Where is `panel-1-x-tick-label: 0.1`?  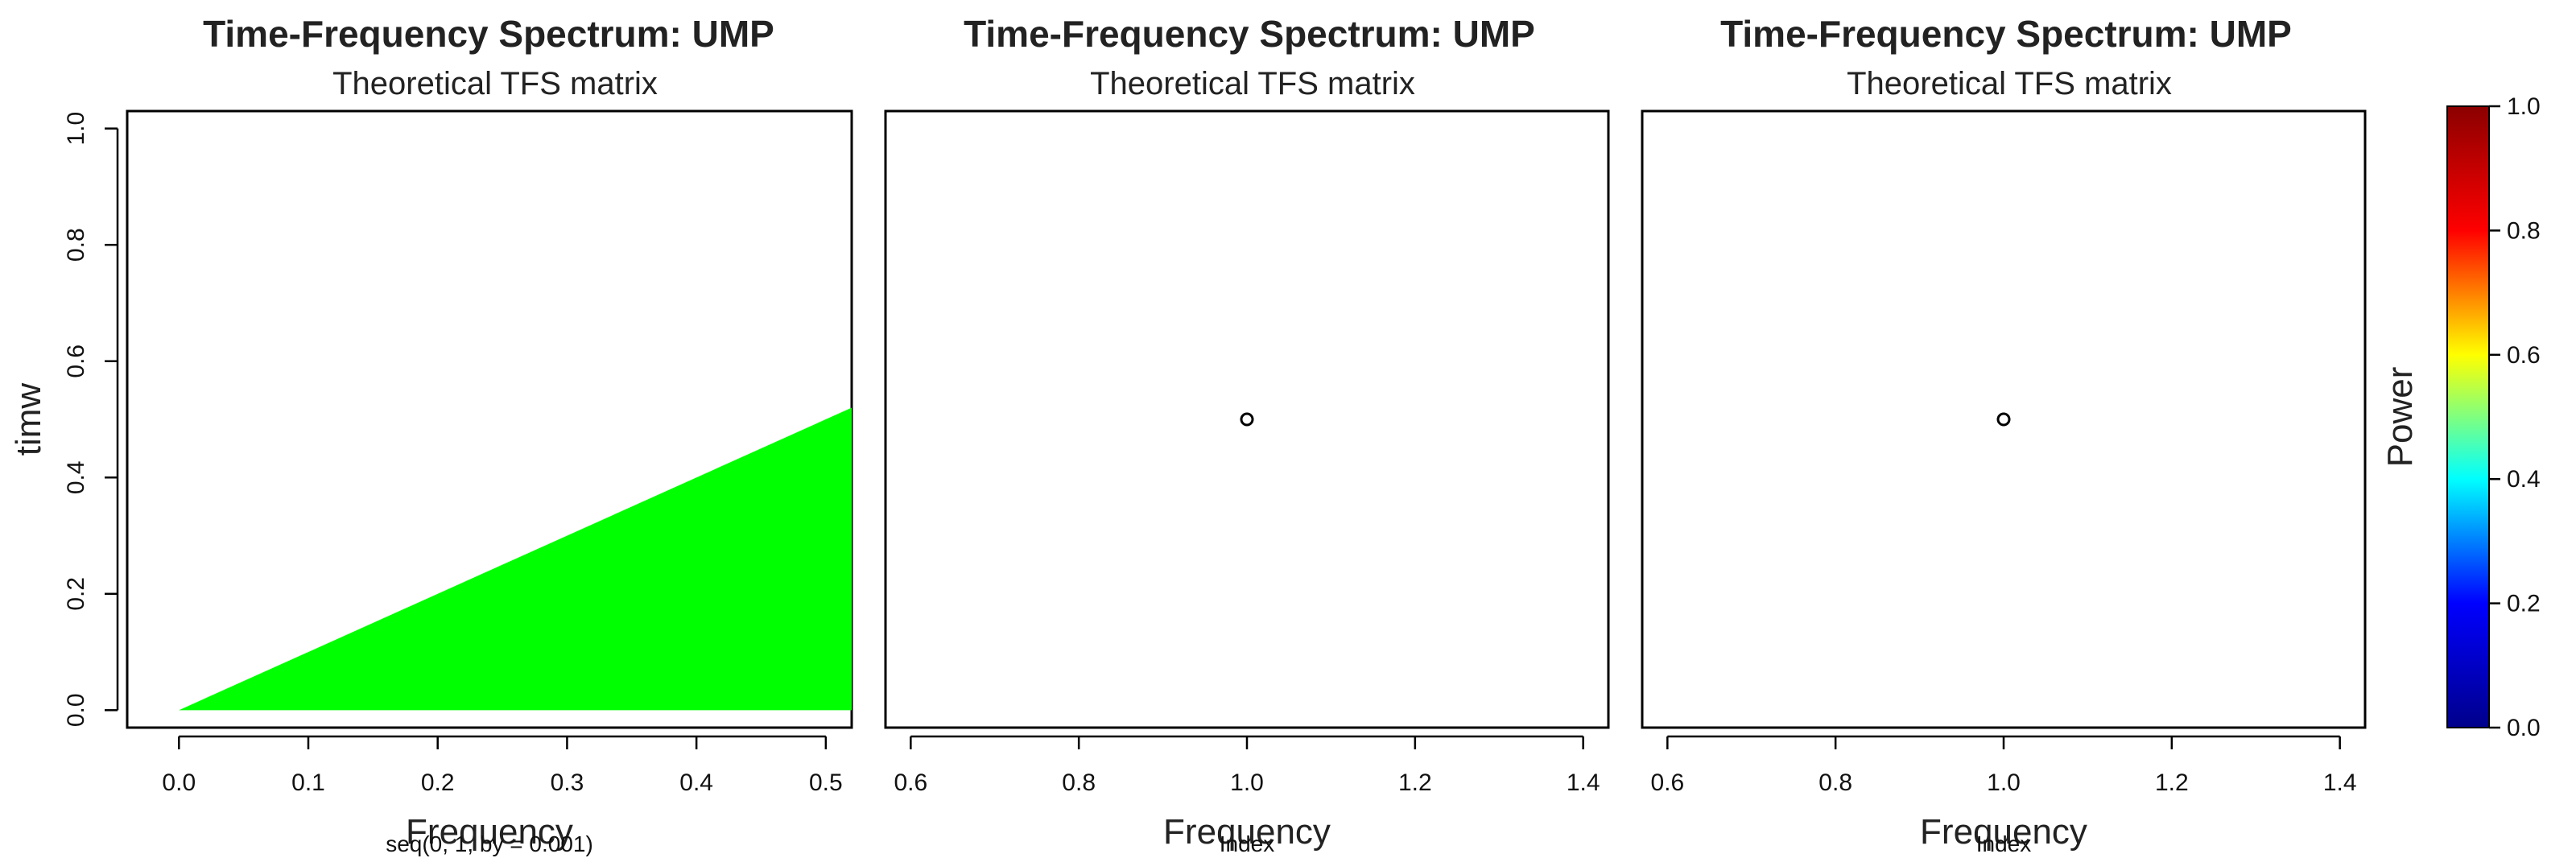
panel-1-x-tick-label: 0.1 is located at coordinates (308, 783).